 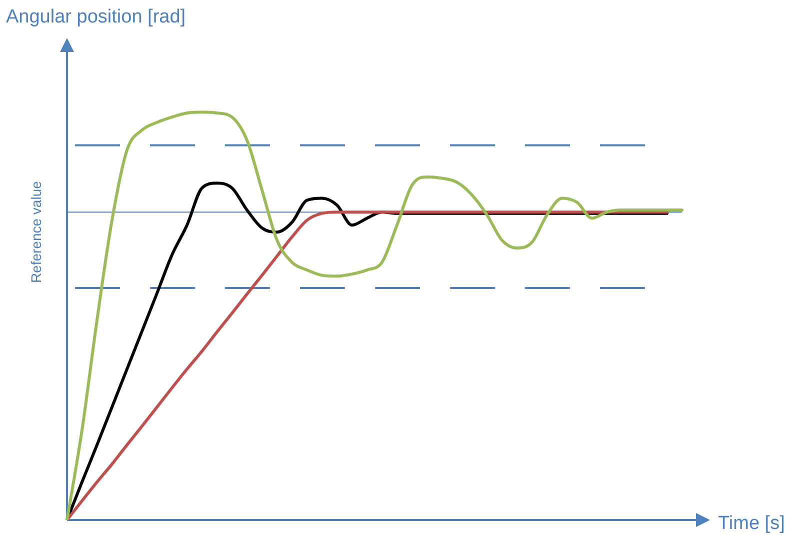 I want to click on y-axis-title: Angular position [rad], so click(x=96, y=17).